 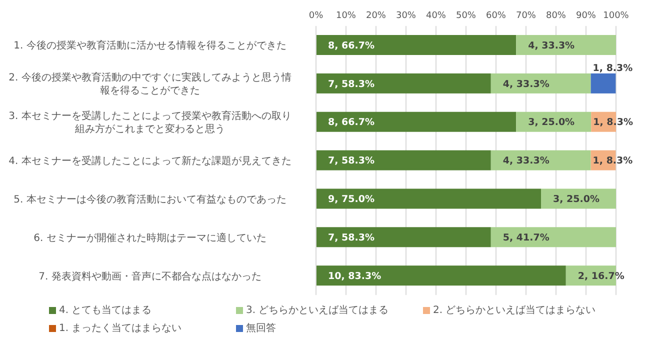 What do you see at coordinates (616, 16) in the screenshot?
I see `x-tick-label: 100%` at bounding box center [616, 16].